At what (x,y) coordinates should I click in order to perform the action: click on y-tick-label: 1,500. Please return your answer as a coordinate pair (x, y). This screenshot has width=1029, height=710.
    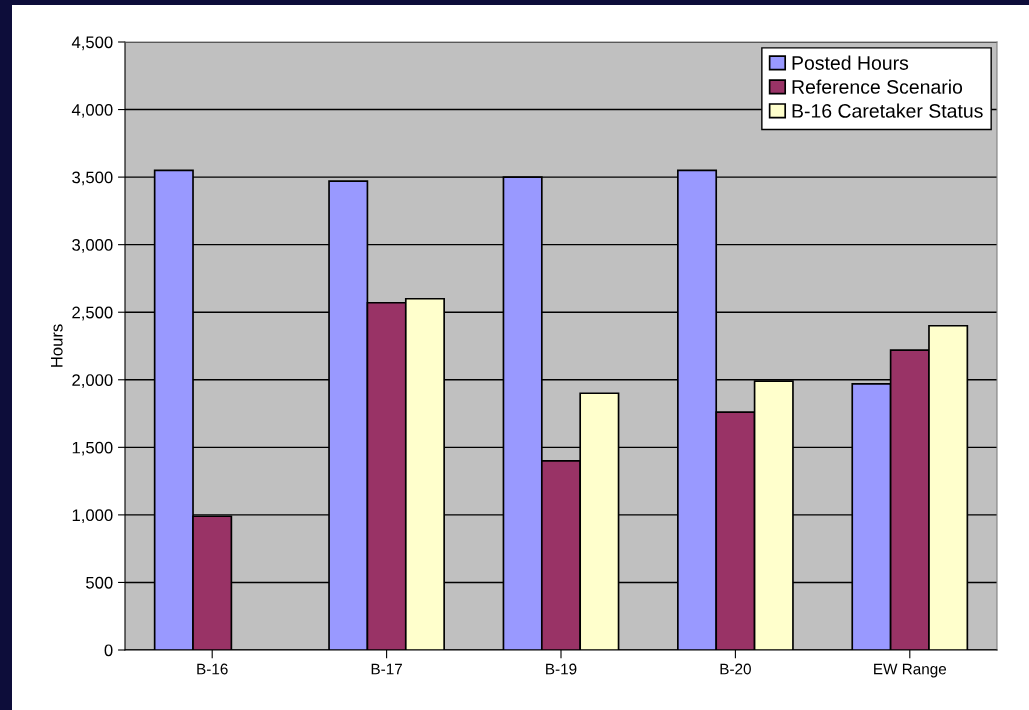
    Looking at the image, I should click on (92, 448).